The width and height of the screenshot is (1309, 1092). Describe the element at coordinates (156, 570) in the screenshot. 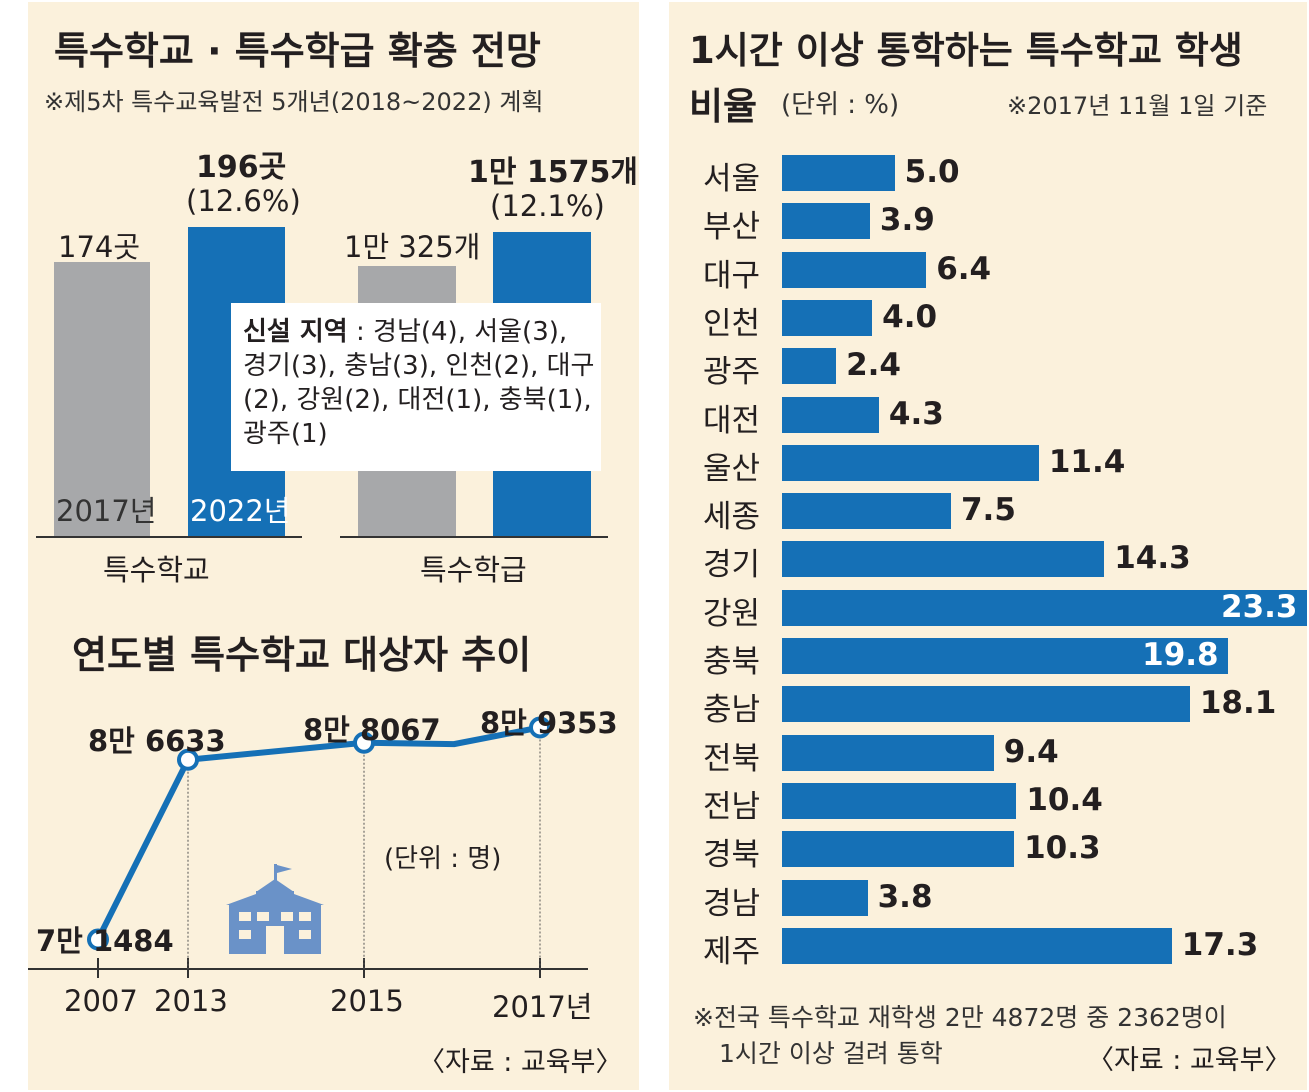

I see `group-label-school: 특수학교` at that location.